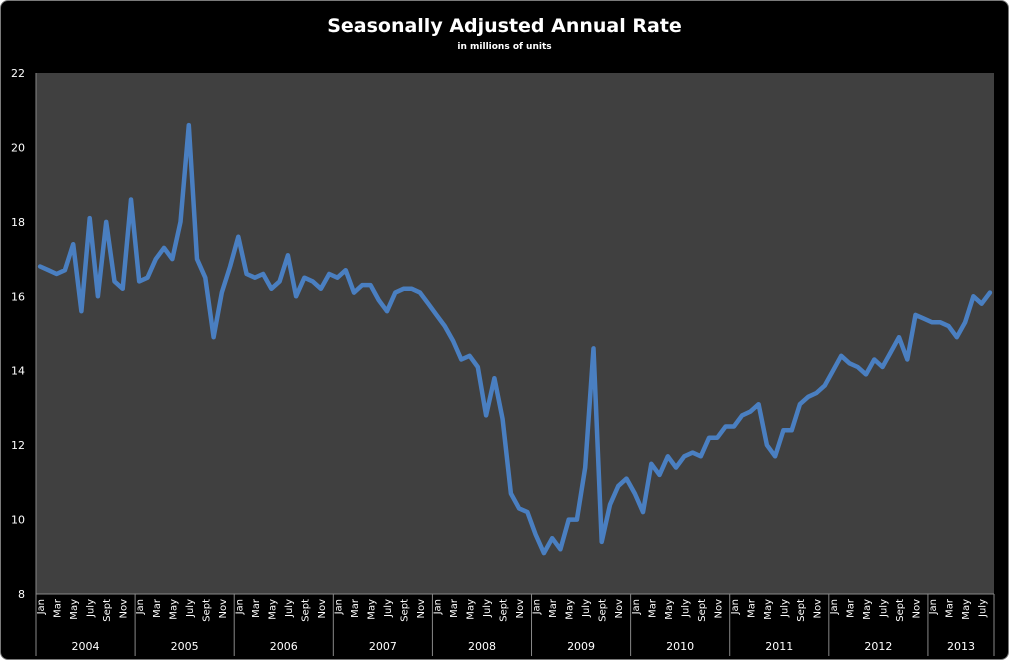 This screenshot has width=1009, height=660. I want to click on y-tick-label: 12, so click(18, 445).